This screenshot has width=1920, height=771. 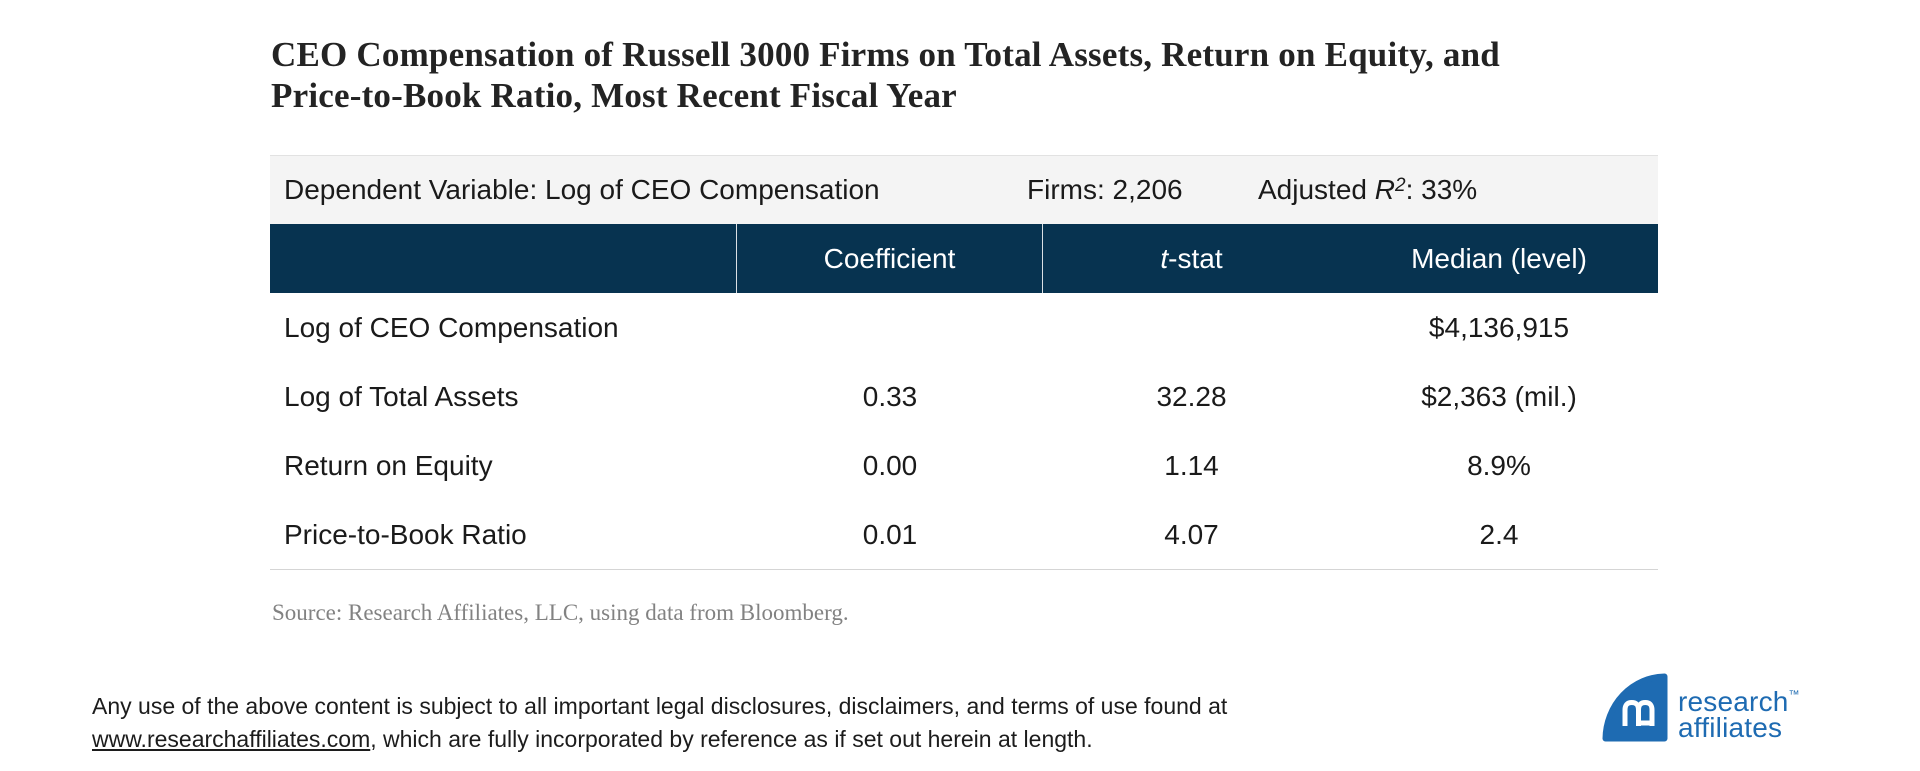 What do you see at coordinates (231, 739) in the screenshot?
I see `researchaffiliates-link: www.researchaffiliates.com` at bounding box center [231, 739].